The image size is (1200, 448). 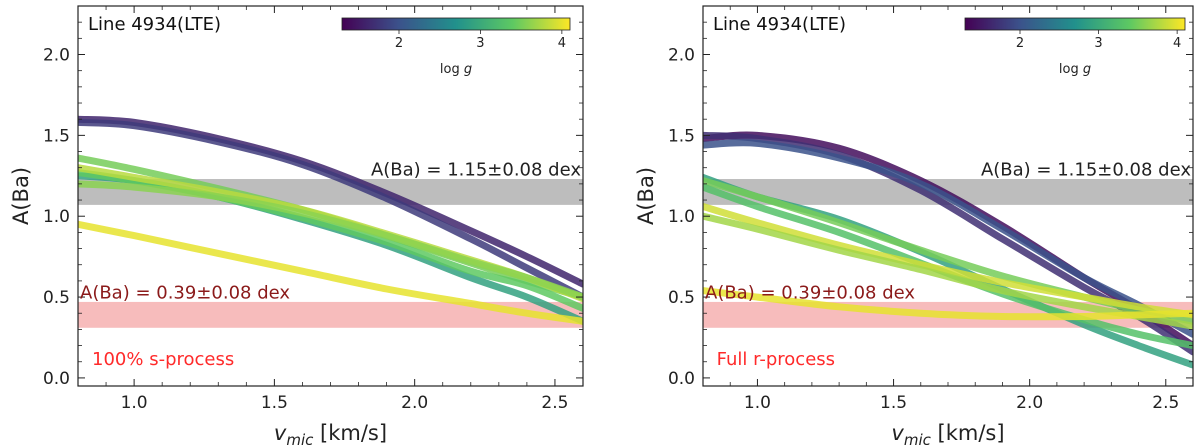 What do you see at coordinates (330, 314) in the screenshot?
I see `red-band` at bounding box center [330, 314].